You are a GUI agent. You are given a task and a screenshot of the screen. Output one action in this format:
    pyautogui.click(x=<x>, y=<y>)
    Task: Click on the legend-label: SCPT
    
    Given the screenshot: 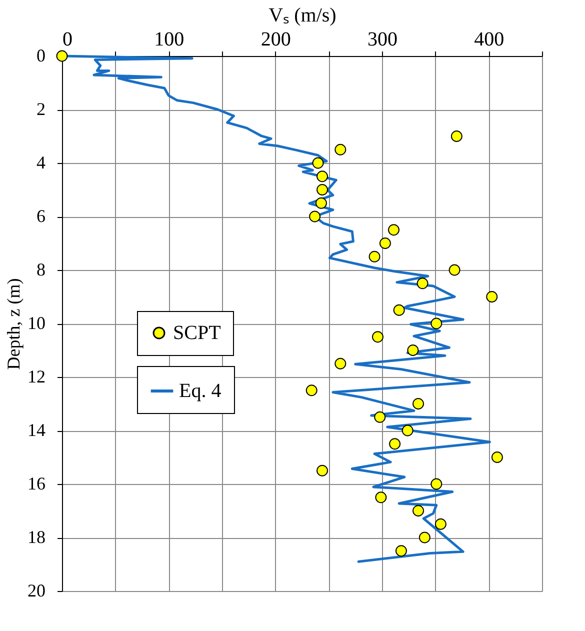 What is the action you would take?
    pyautogui.click(x=197, y=333)
    